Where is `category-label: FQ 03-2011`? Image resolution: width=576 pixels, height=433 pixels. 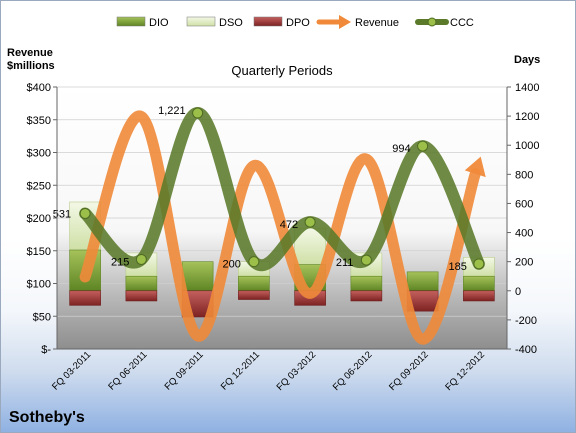 category-label: FQ 03-2011 is located at coordinates (71, 370).